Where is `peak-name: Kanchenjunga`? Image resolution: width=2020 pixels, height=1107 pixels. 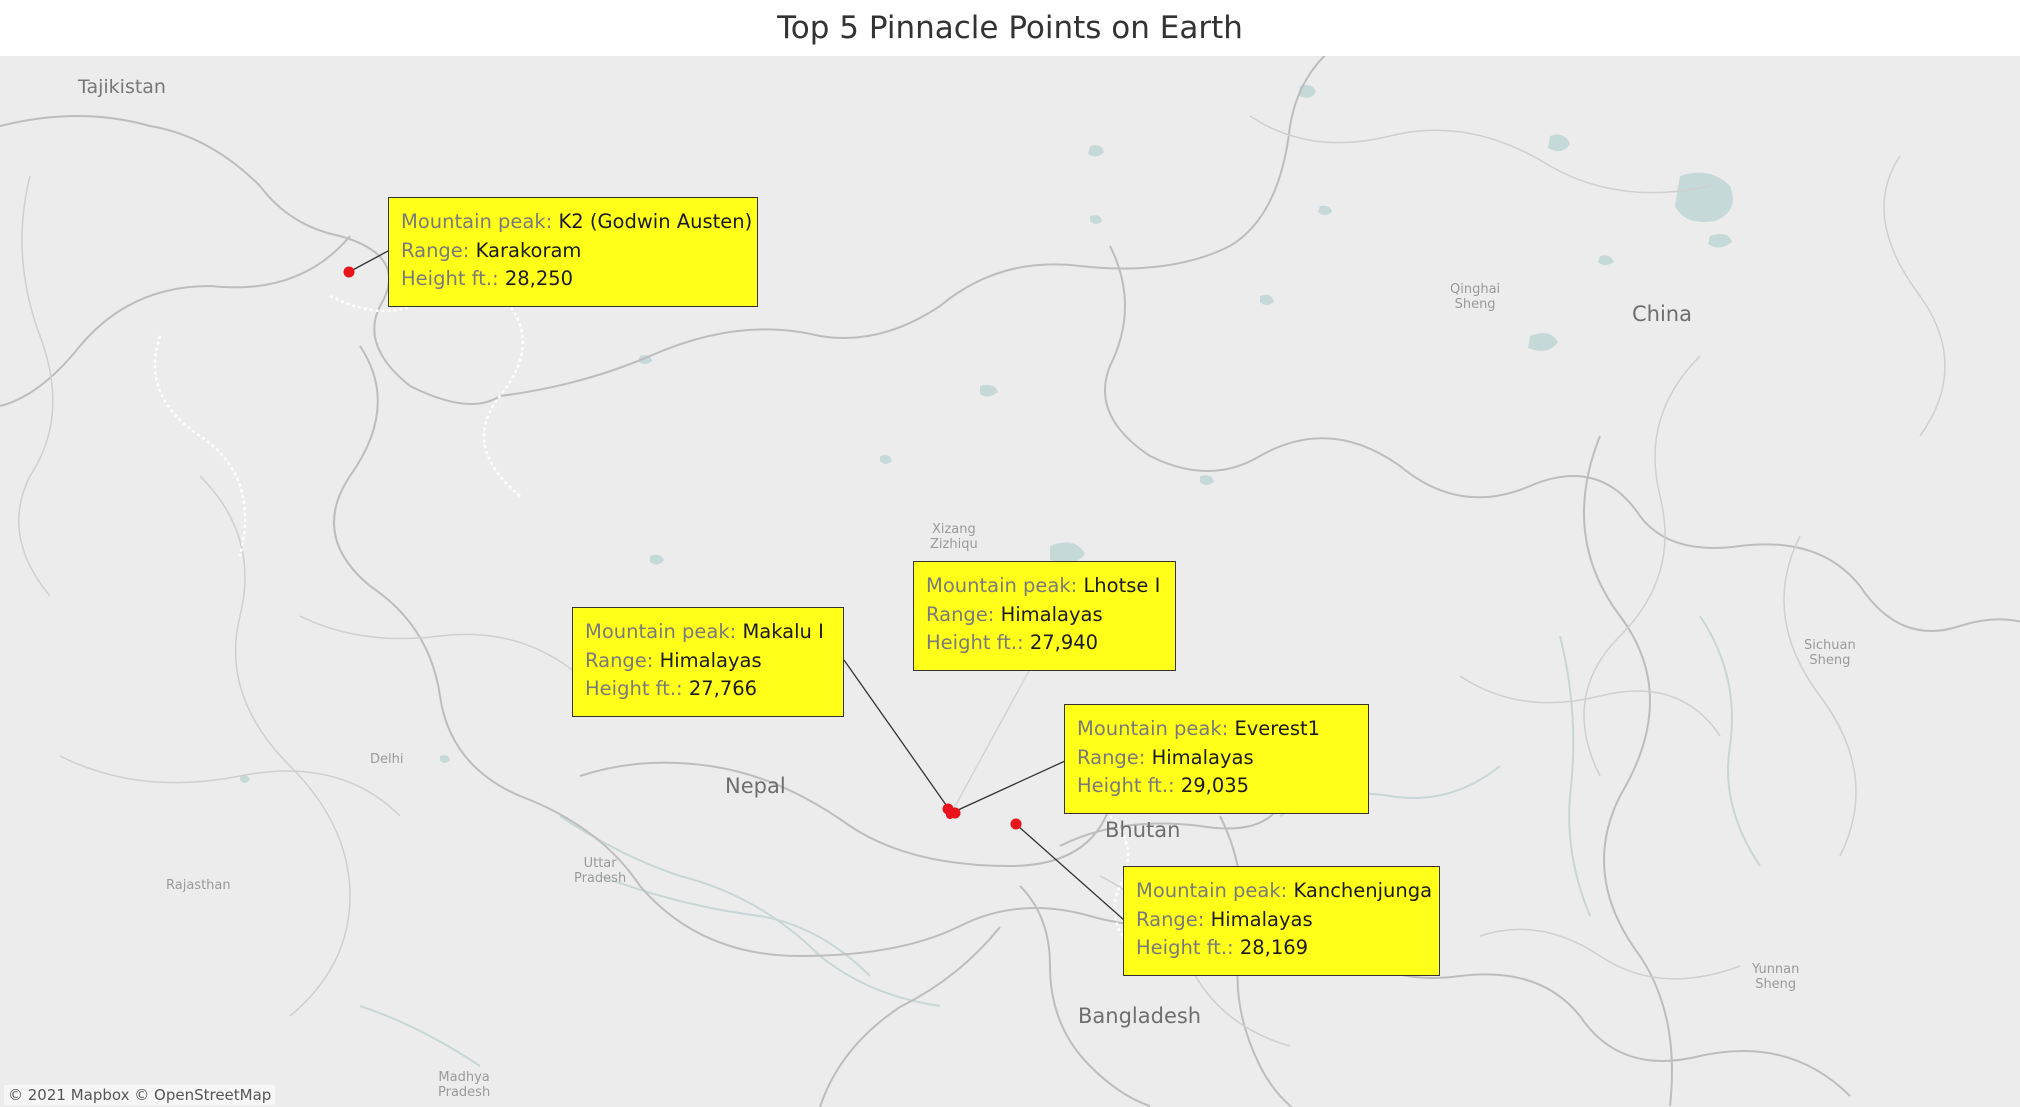 peak-name: Kanchenjunga is located at coordinates (1363, 890).